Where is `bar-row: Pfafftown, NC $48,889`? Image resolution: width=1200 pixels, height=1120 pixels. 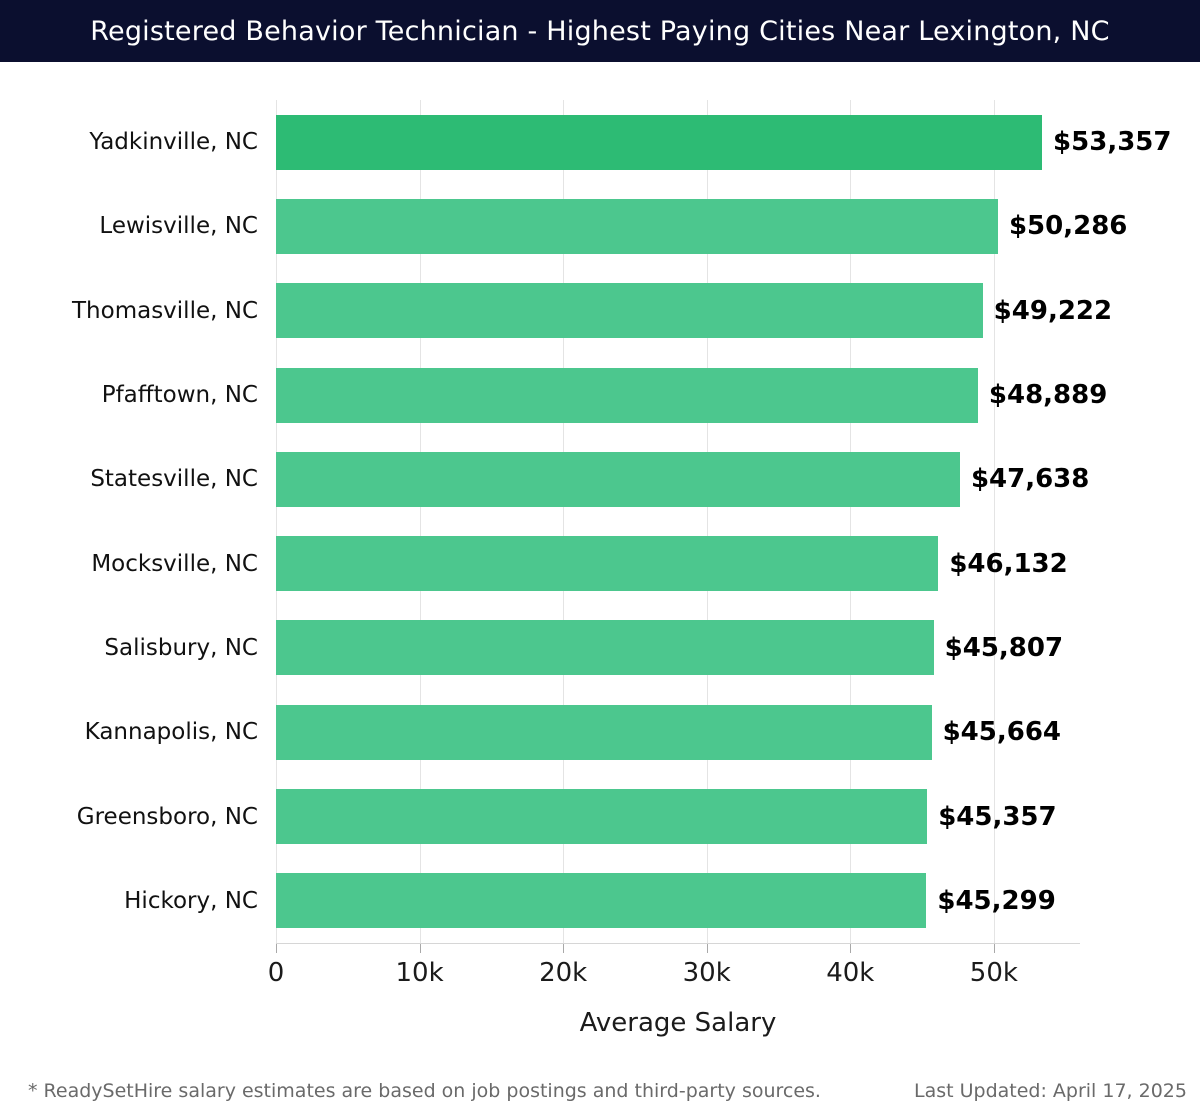 bar-row: Pfafftown, NC $48,889 is located at coordinates (604, 395).